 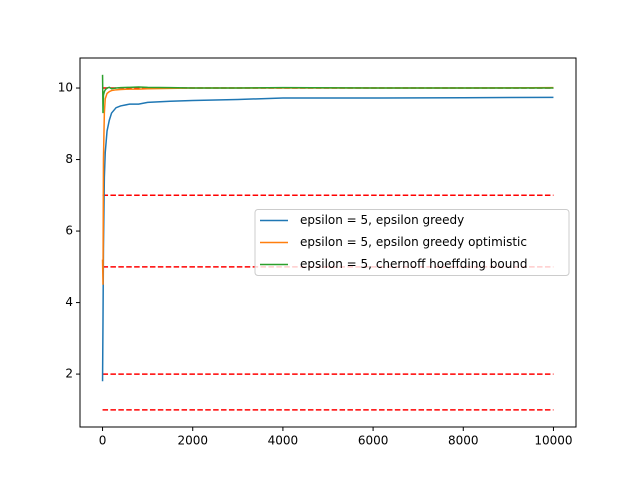 What do you see at coordinates (463, 441) in the screenshot?
I see `x-tick-label: 8000` at bounding box center [463, 441].